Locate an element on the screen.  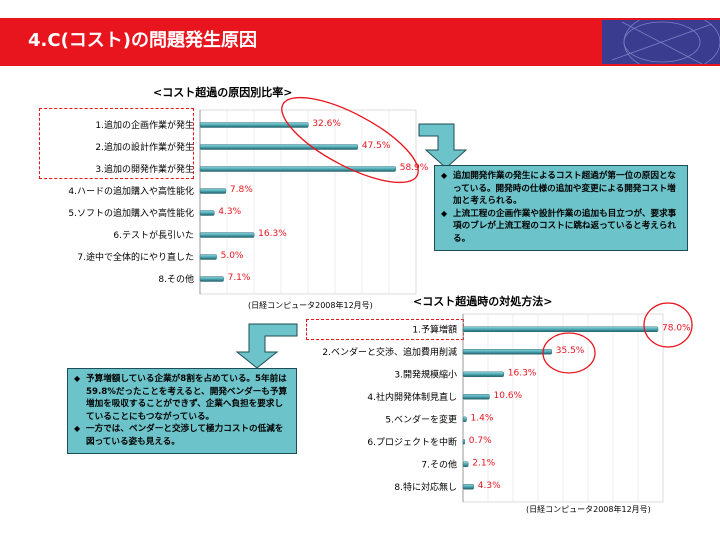
note-left-item-2: 一方では、ベンダーと交渉して極力コストの低減を図っている姿も見える。 is located at coordinates (182, 435).